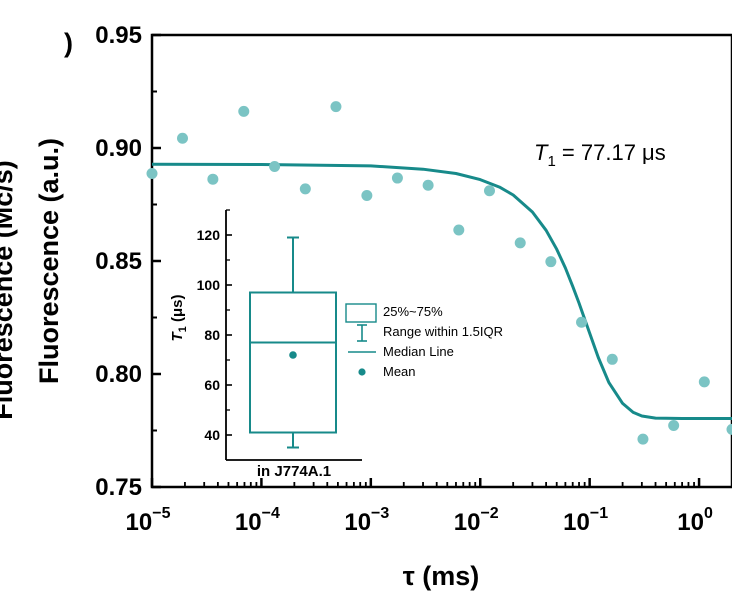 The image size is (732, 593). What do you see at coordinates (361, 313) in the screenshot?
I see `legend-swatch-iqr` at bounding box center [361, 313].